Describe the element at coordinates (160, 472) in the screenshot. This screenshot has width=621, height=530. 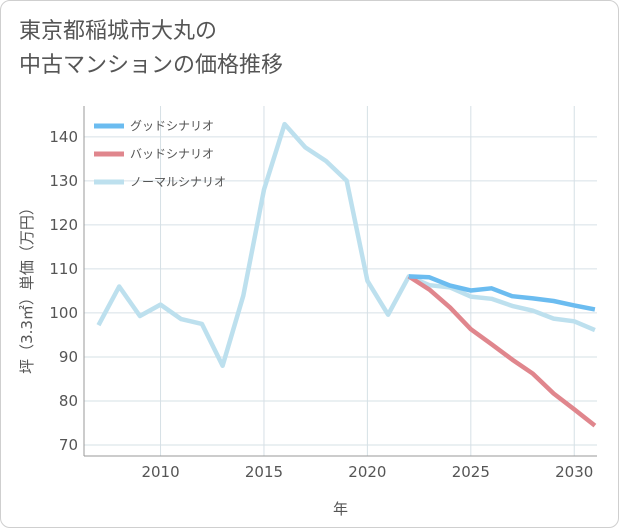
I see `x-tick-label: 2010` at that location.